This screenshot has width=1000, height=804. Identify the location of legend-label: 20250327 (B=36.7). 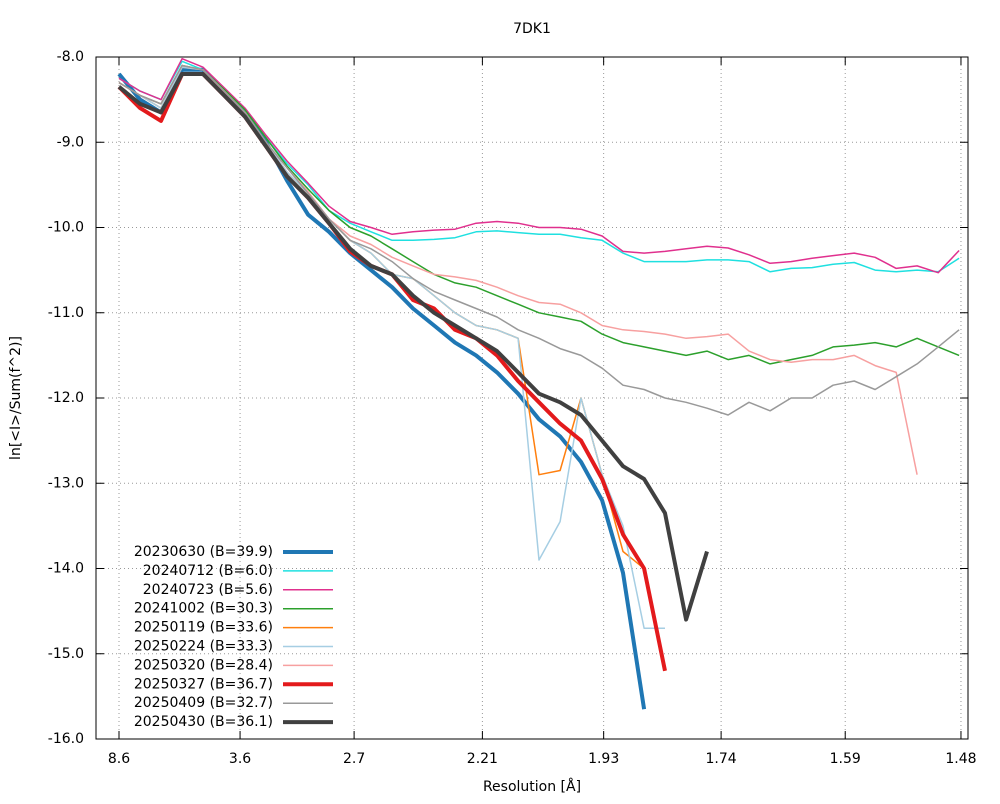
(203, 684).